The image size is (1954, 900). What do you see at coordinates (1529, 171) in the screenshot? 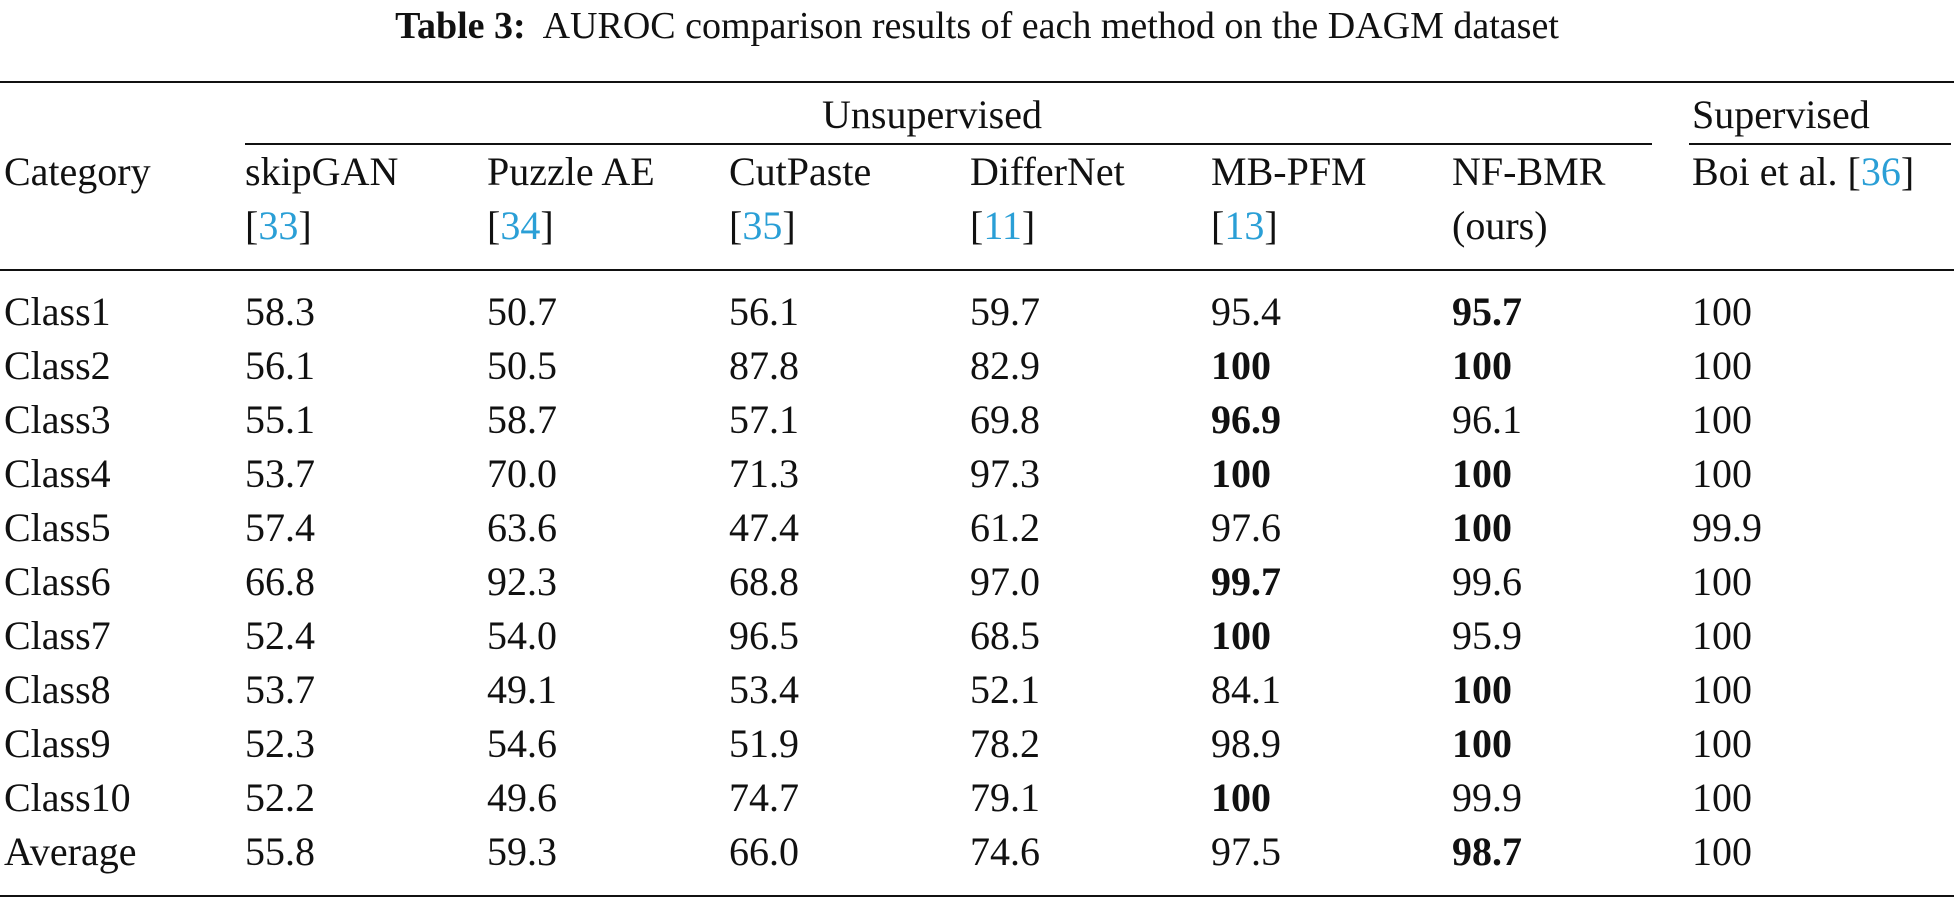
I see `column-header-name: NF-BMR` at bounding box center [1529, 171].